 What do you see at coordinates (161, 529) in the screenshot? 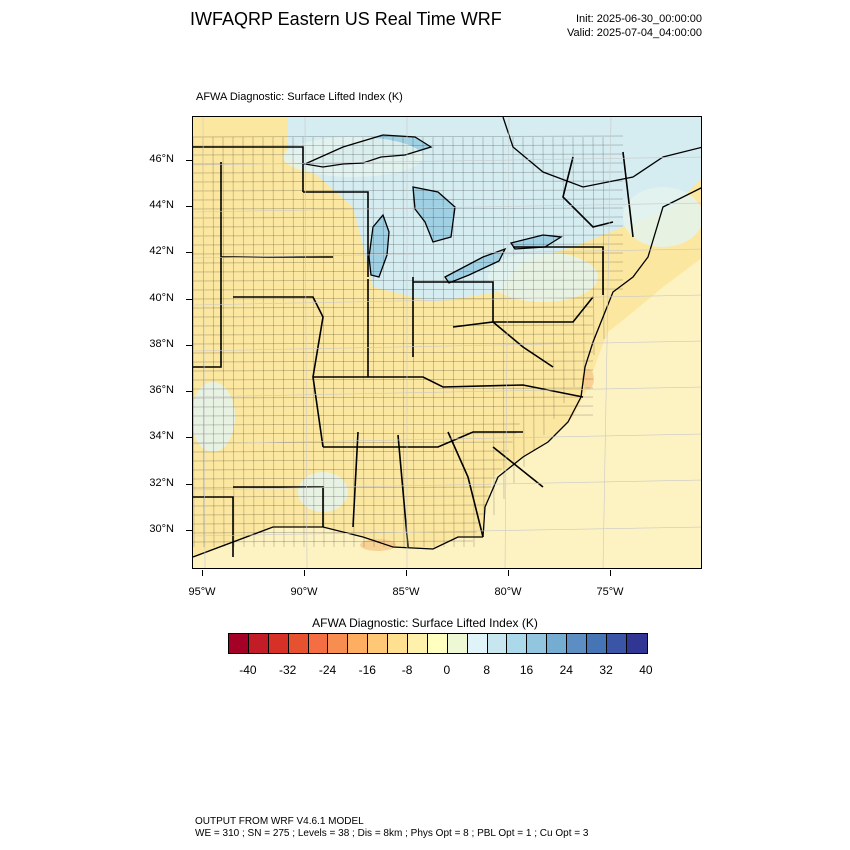
I see `latitude-label: 30°N` at bounding box center [161, 529].